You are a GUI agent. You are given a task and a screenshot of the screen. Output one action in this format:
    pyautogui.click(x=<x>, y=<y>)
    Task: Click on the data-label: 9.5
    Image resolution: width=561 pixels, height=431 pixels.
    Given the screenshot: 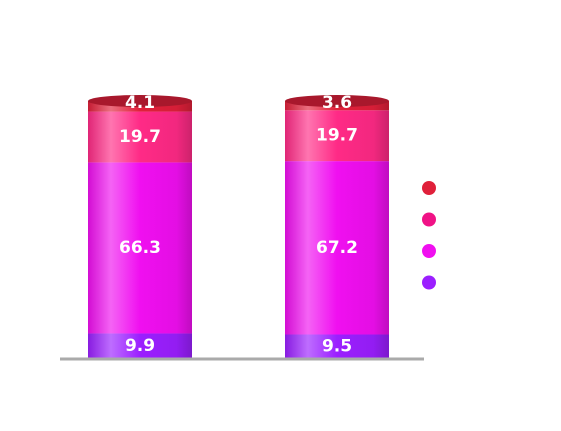 What is the action you would take?
    pyautogui.click(x=337, y=347)
    